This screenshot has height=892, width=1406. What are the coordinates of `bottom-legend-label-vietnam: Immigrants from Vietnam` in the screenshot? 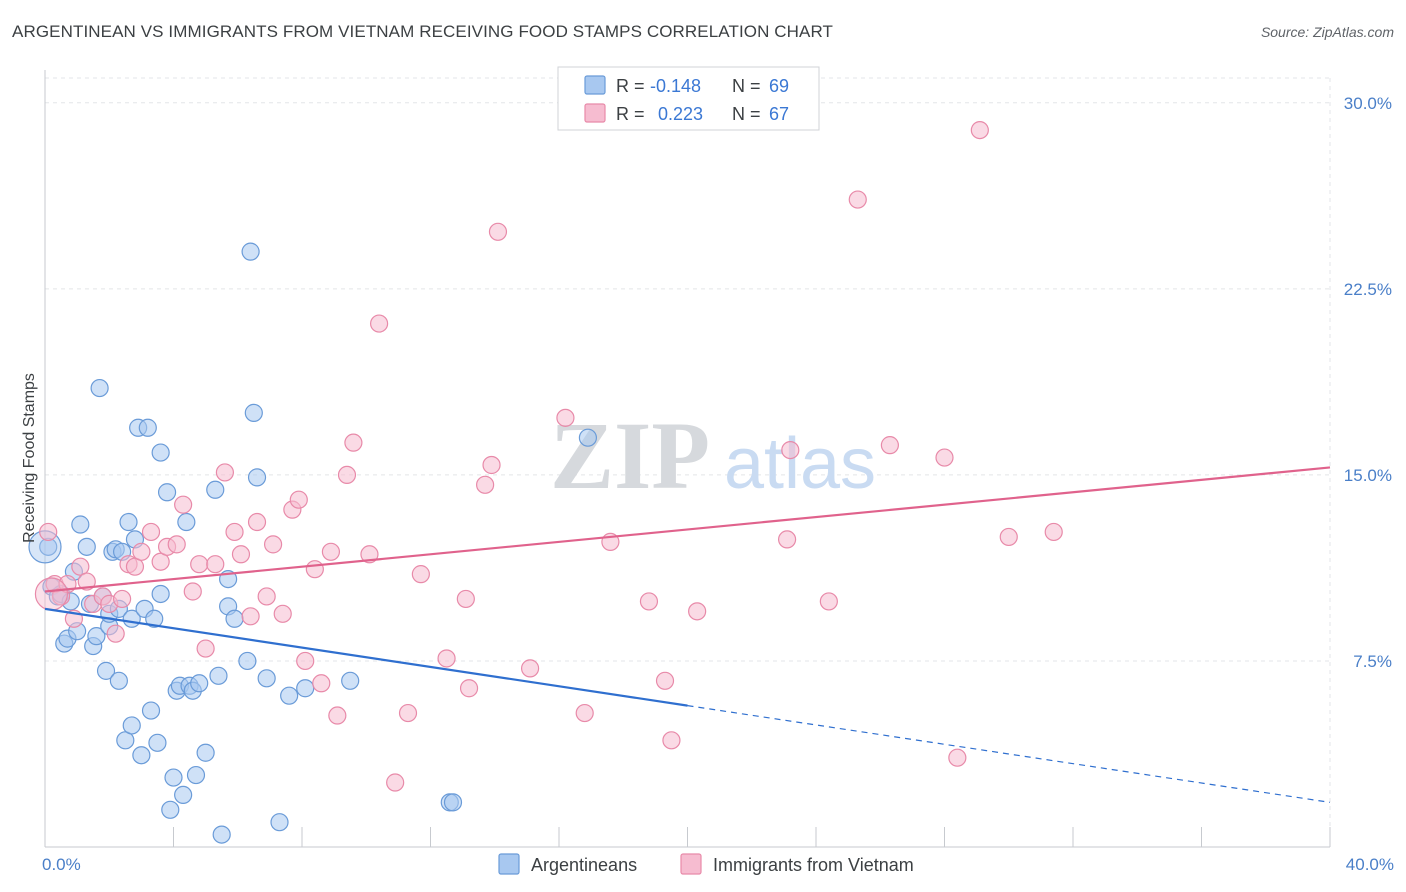 It's located at (813, 865).